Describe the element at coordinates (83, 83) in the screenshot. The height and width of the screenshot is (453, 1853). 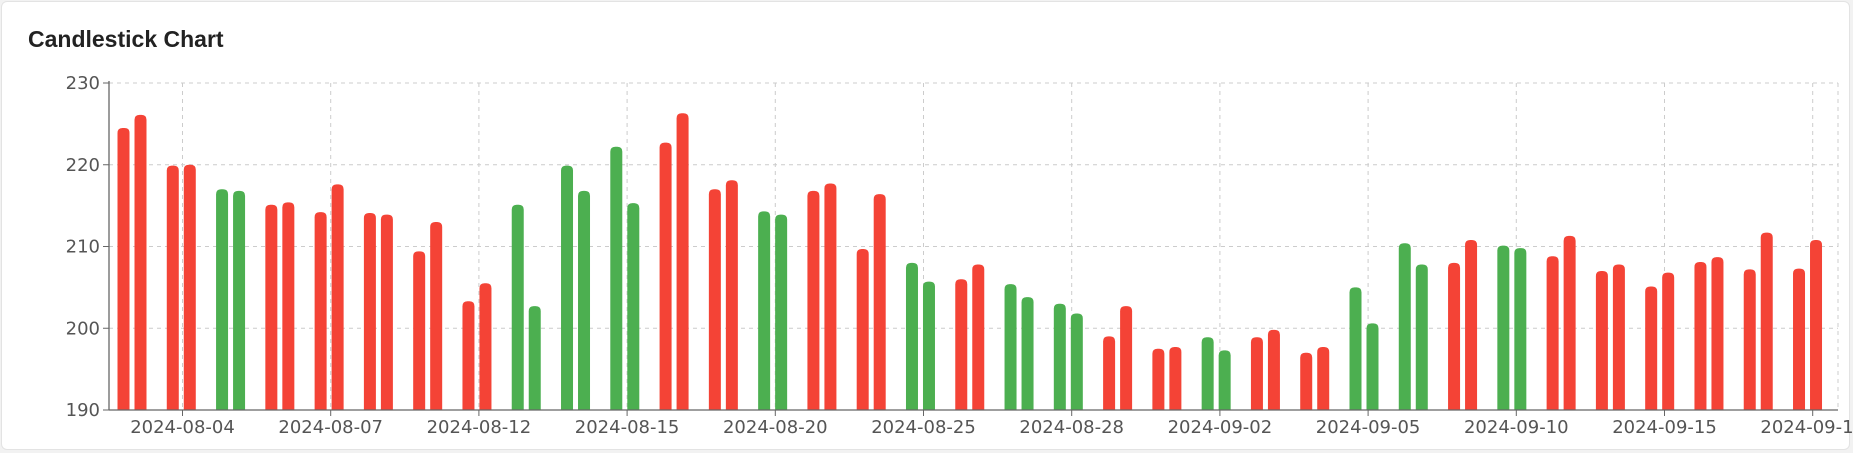
I see `y-tick-label: 230` at that location.